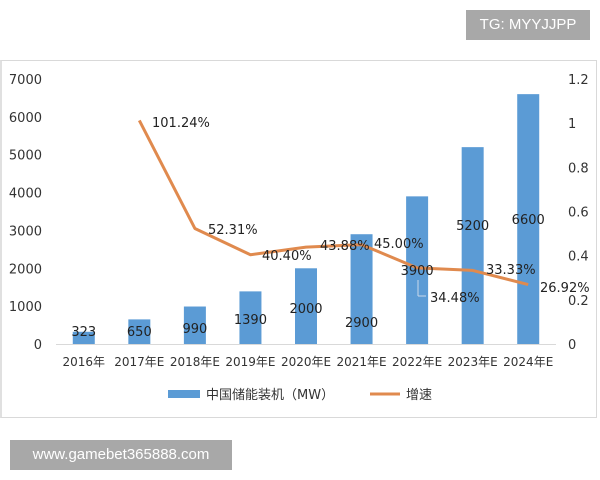 The height and width of the screenshot is (480, 600). I want to click on growth-value-label: 34.48%, so click(455, 298).